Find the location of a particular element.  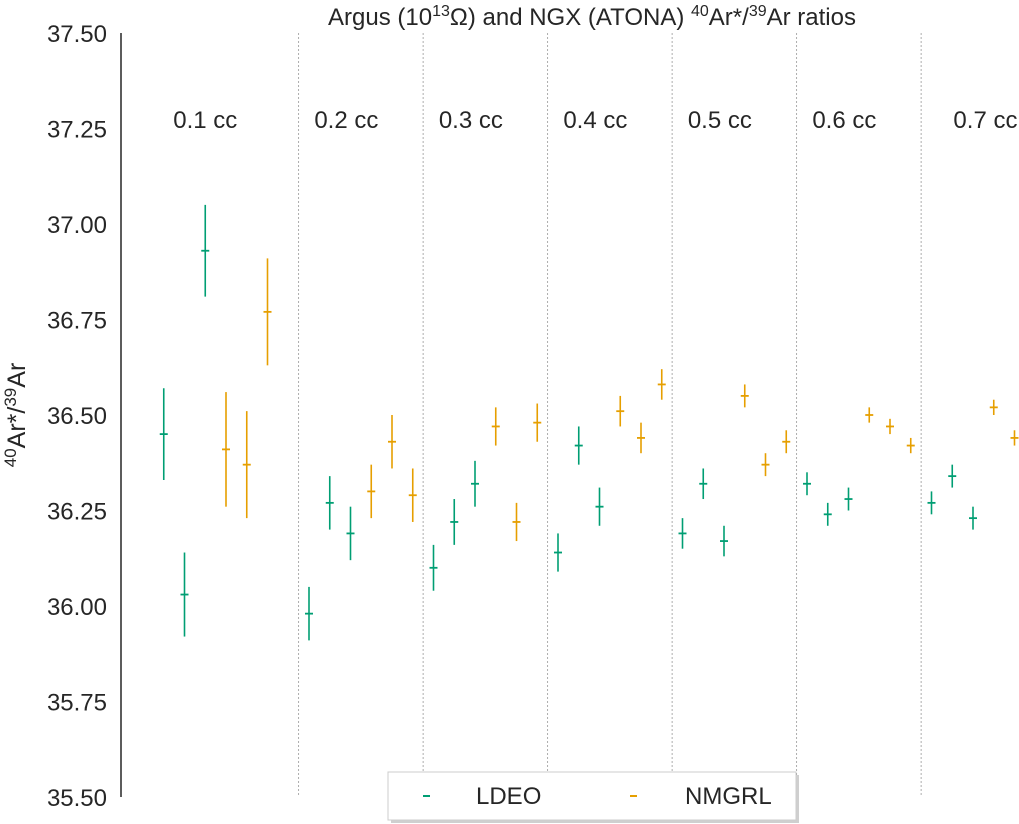

group-label-2: 0.3 cc is located at coordinates (471, 120).